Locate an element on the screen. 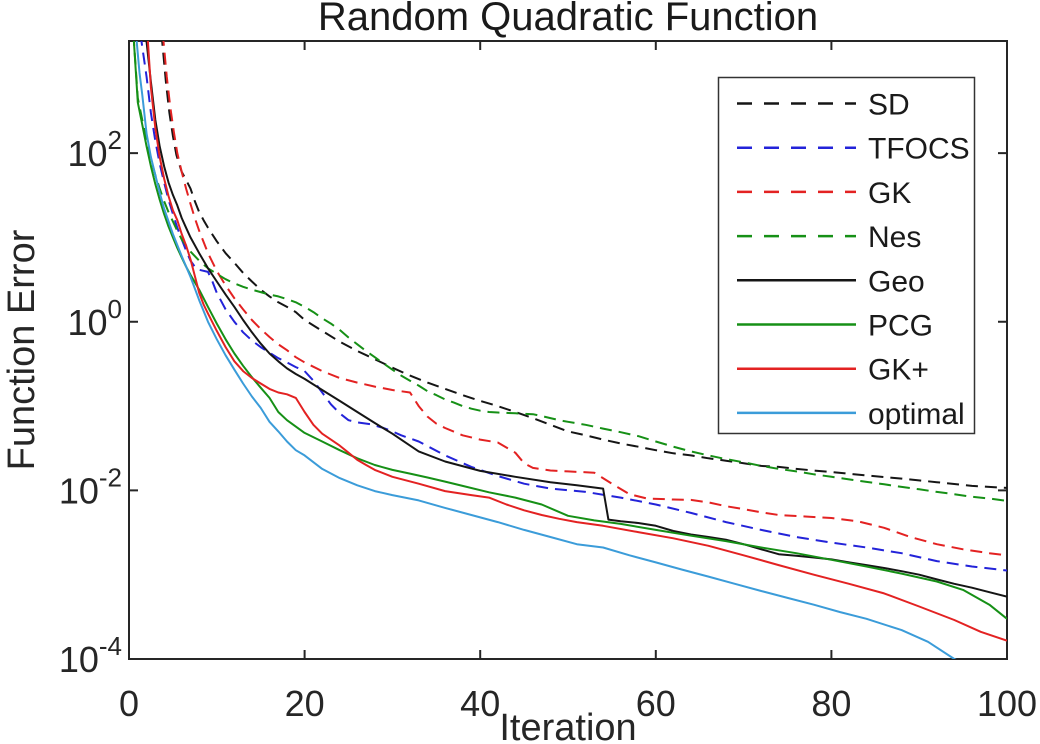 Image resolution: width=1040 pixels, height=744 pixels. y-tick-label-0: 10² is located at coordinates (94, 149).